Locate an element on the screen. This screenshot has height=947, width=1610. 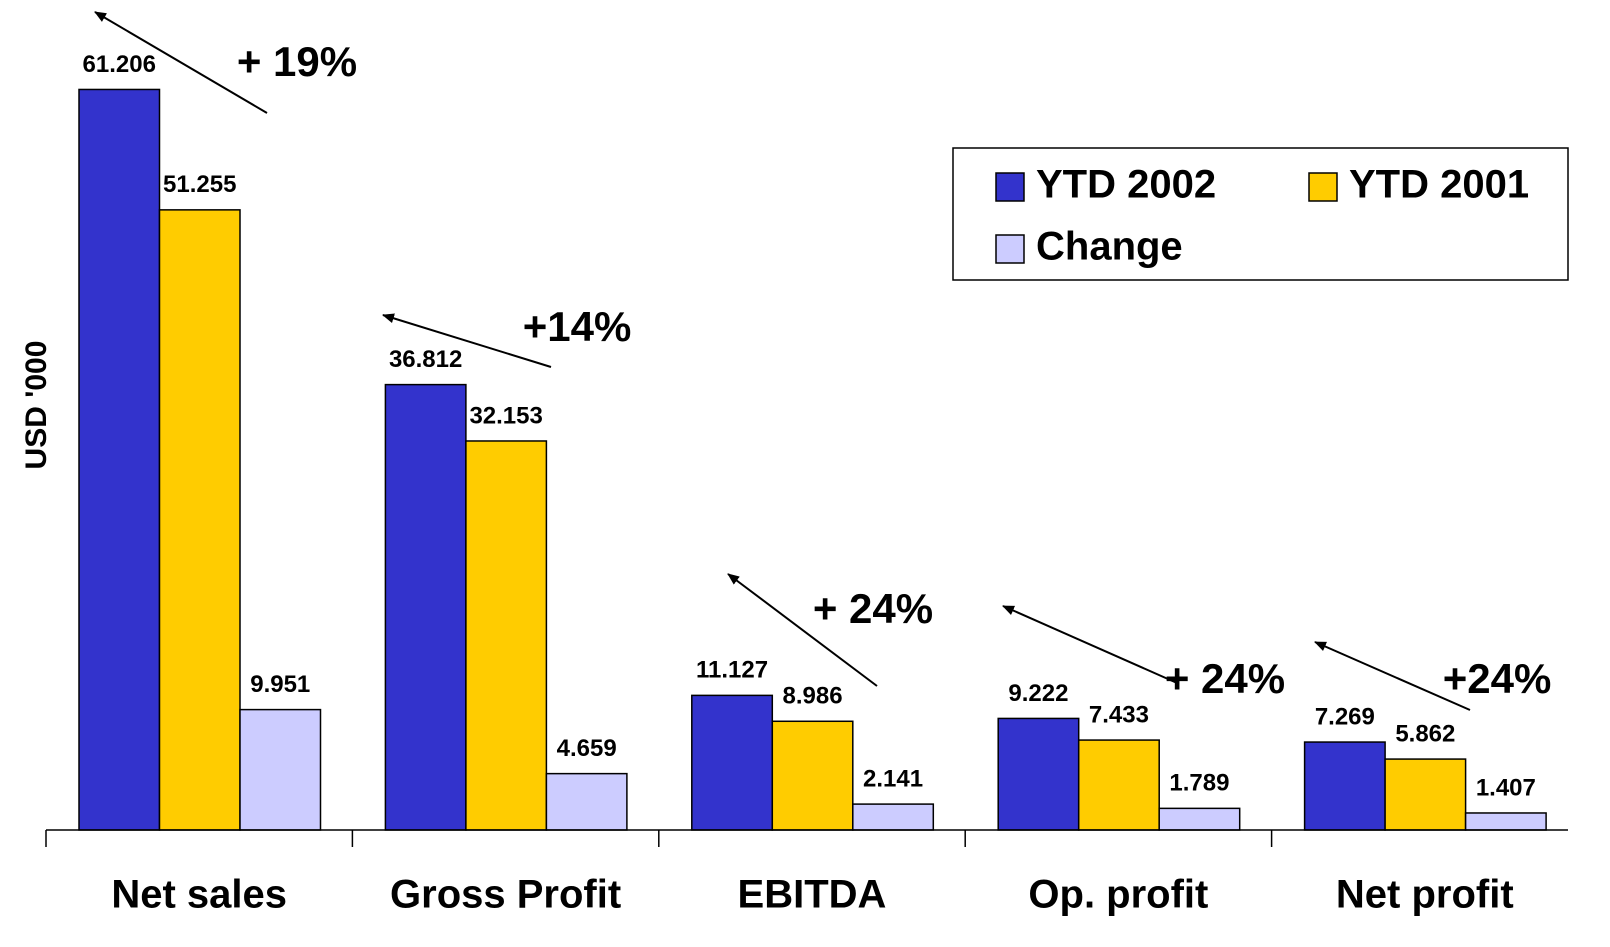
value-label: 7.433 is located at coordinates (1119, 714).